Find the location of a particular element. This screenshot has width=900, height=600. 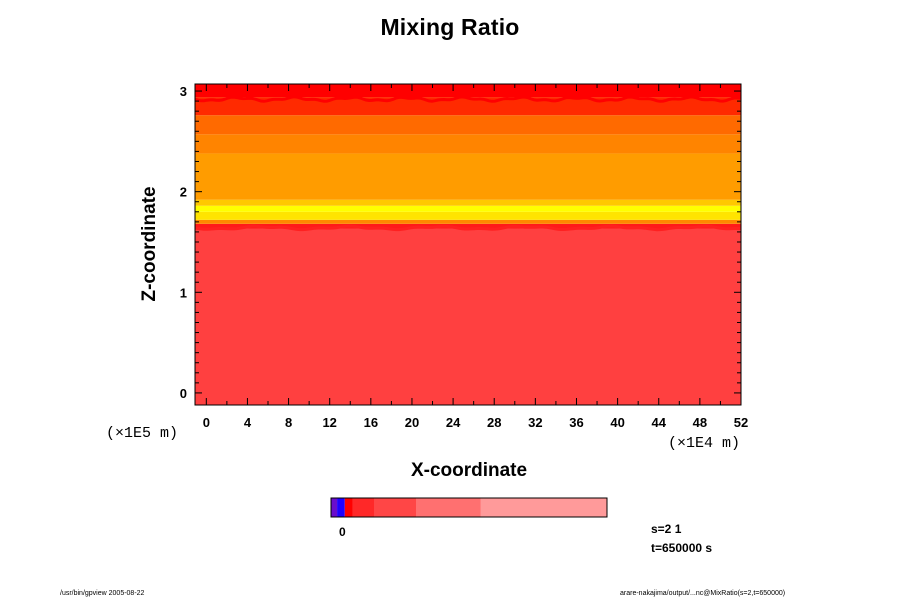

x-tick-label: 28 is located at coordinates (494, 422).